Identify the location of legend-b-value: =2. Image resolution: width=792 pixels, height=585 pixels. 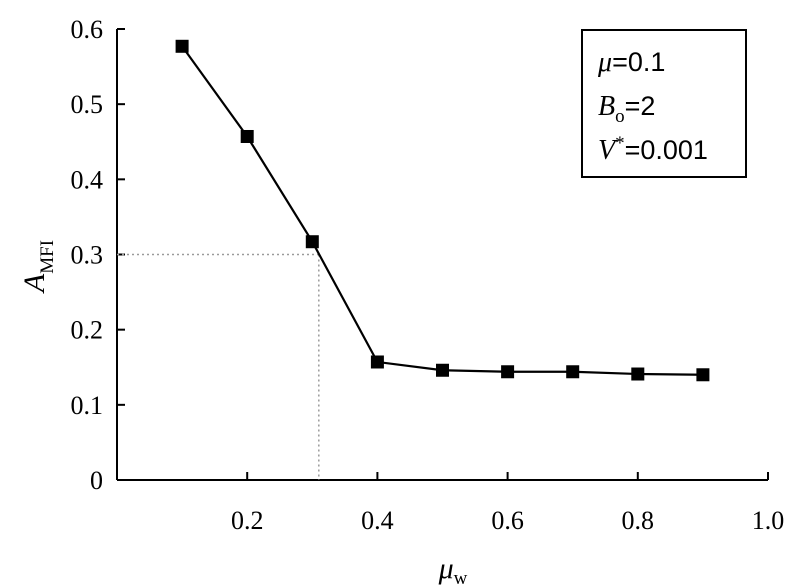
(640, 106).